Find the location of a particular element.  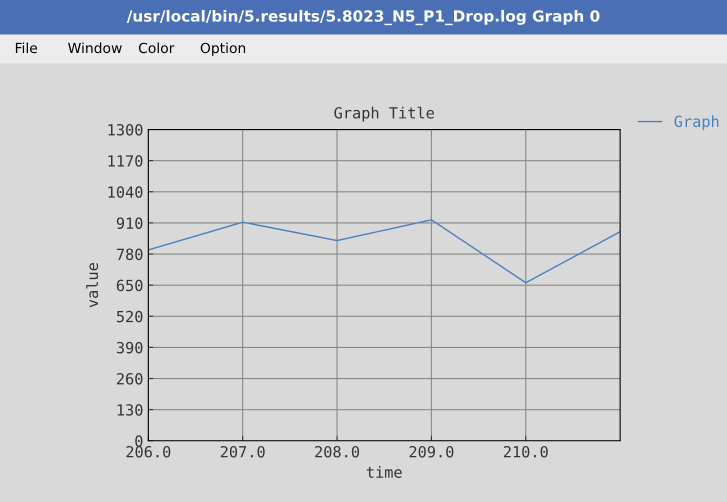

x-tick-label: 209.0 is located at coordinates (432, 452).